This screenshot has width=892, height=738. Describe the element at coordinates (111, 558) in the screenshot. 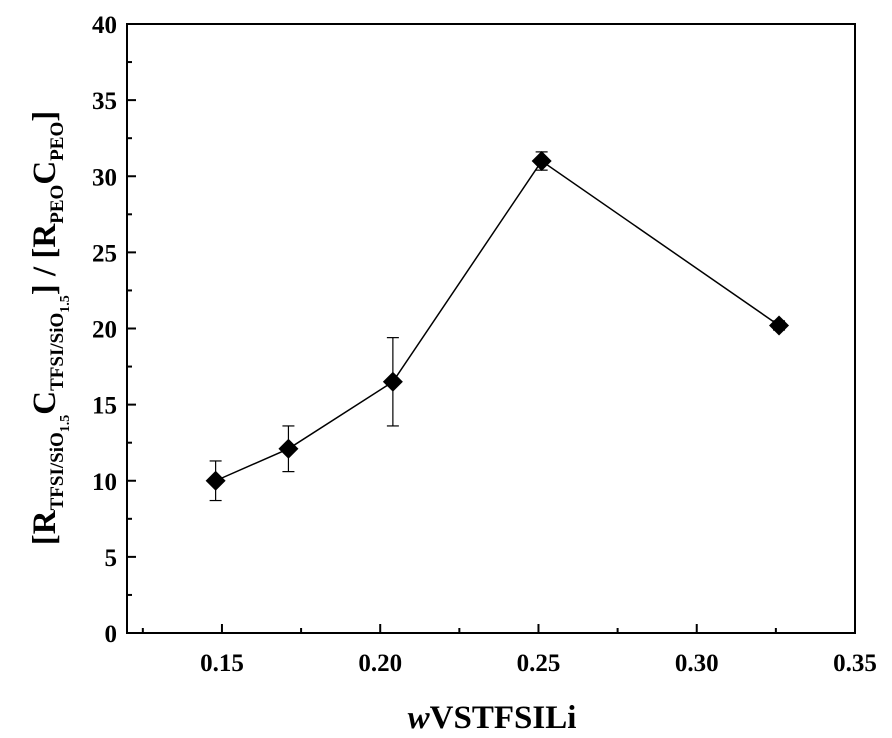

I see `y-tick-label: 5` at that location.